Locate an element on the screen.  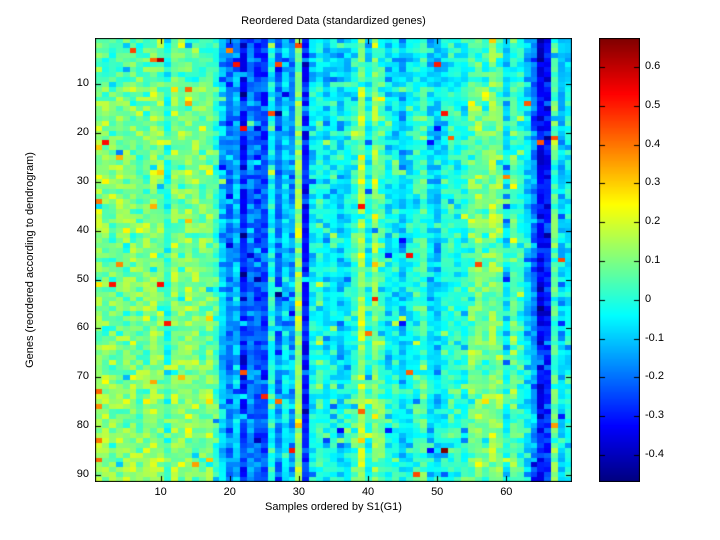
y-tick-label-90: 90 is located at coordinates (82, 473).